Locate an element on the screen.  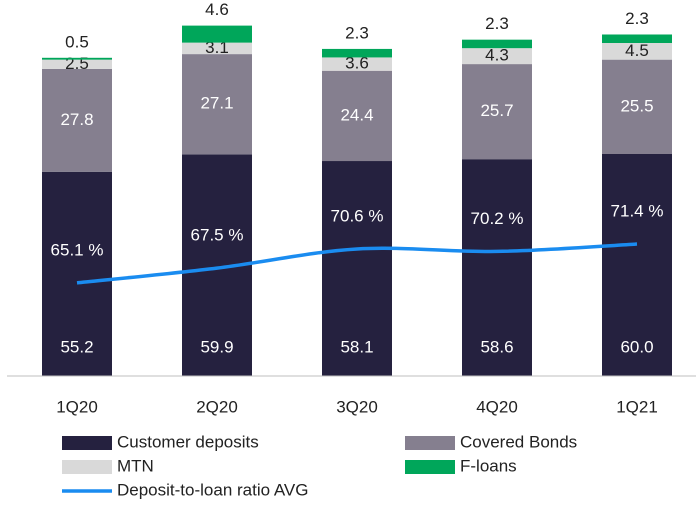
data-label: 25.5 is located at coordinates (636, 105).